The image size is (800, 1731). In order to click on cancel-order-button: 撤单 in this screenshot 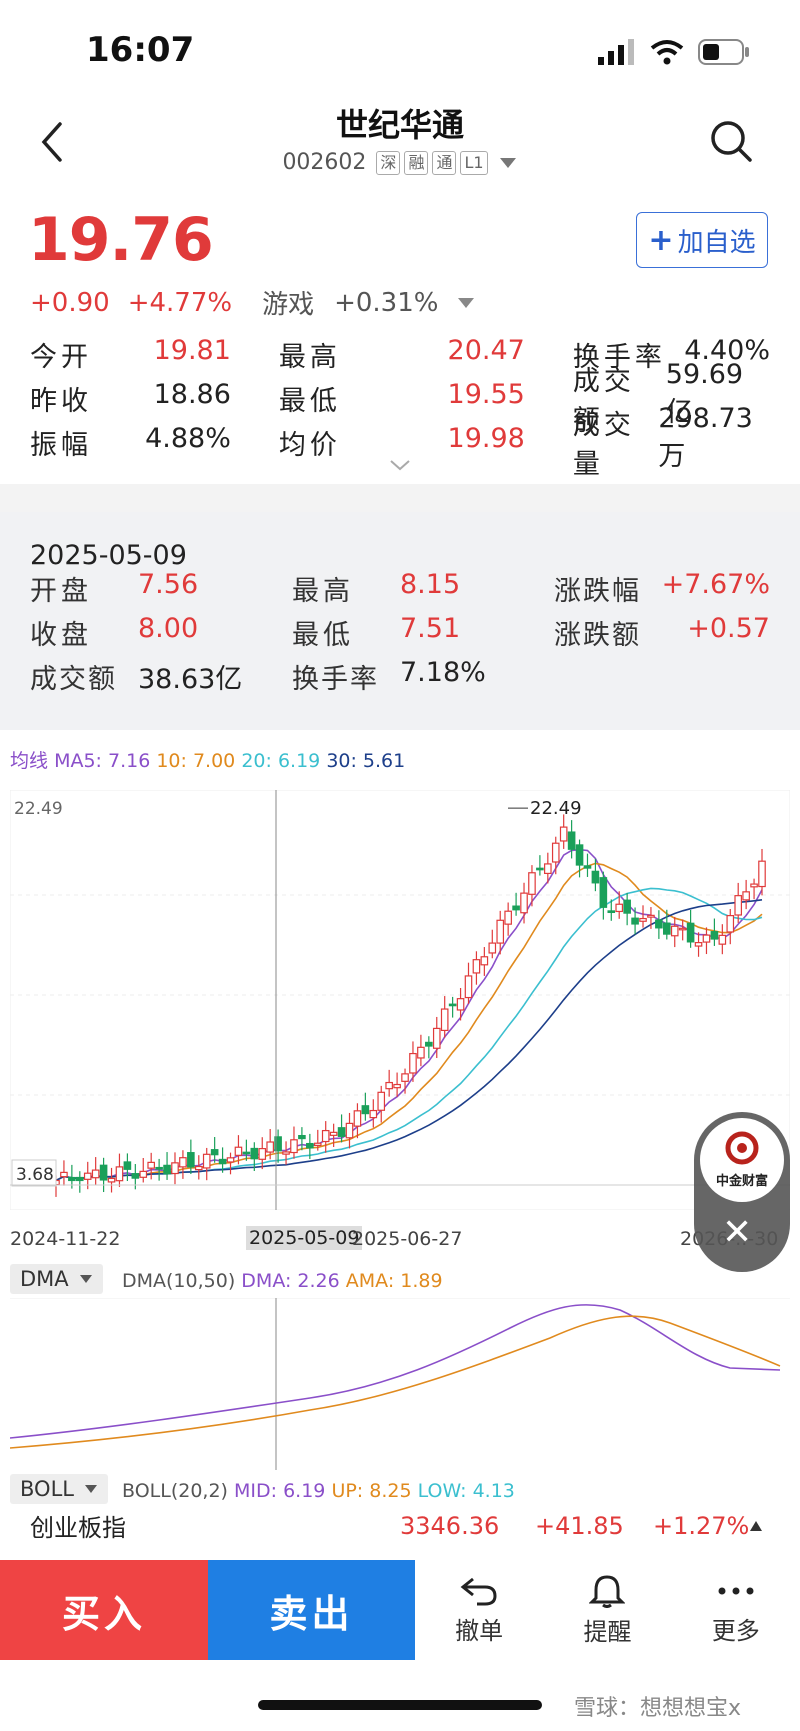, I will do `click(479, 1610)`.